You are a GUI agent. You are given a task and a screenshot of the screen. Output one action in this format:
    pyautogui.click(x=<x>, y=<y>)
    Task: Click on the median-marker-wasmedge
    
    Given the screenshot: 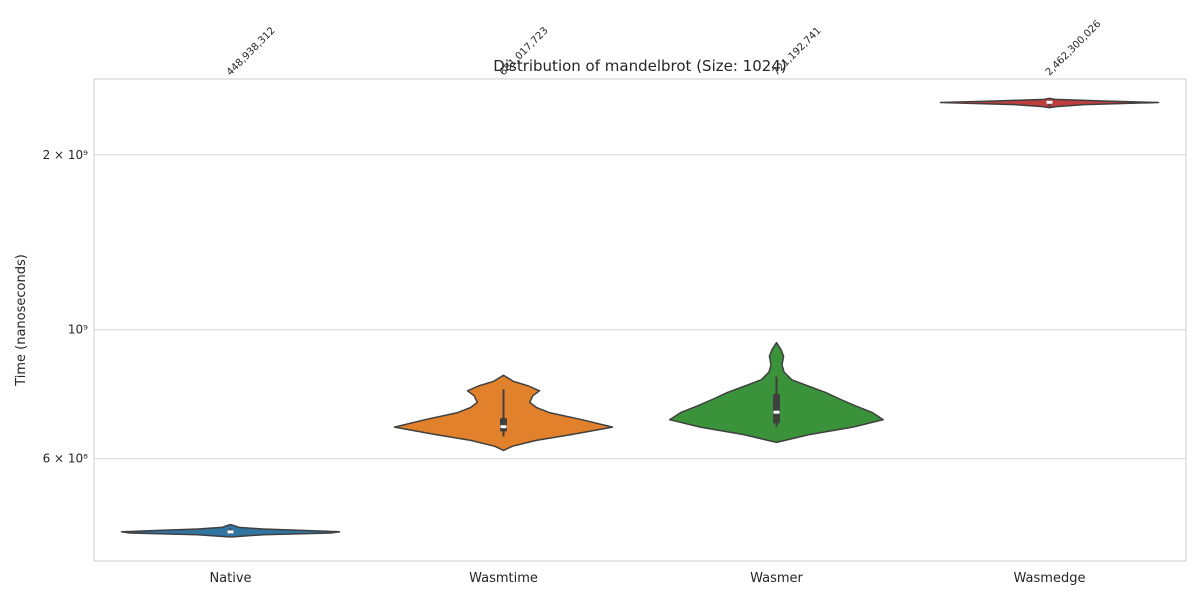 What is the action you would take?
    pyautogui.click(x=1049, y=102)
    